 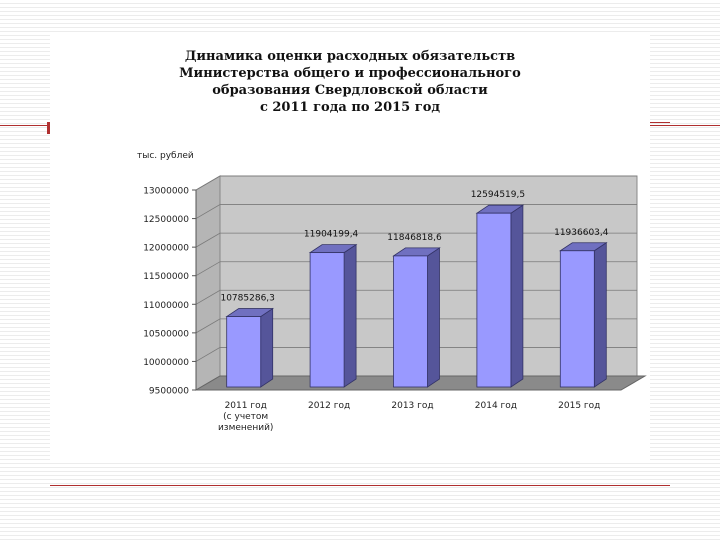 What do you see at coordinates (166, 220) in the screenshot?
I see `y-tick-label: 12500000` at bounding box center [166, 220].